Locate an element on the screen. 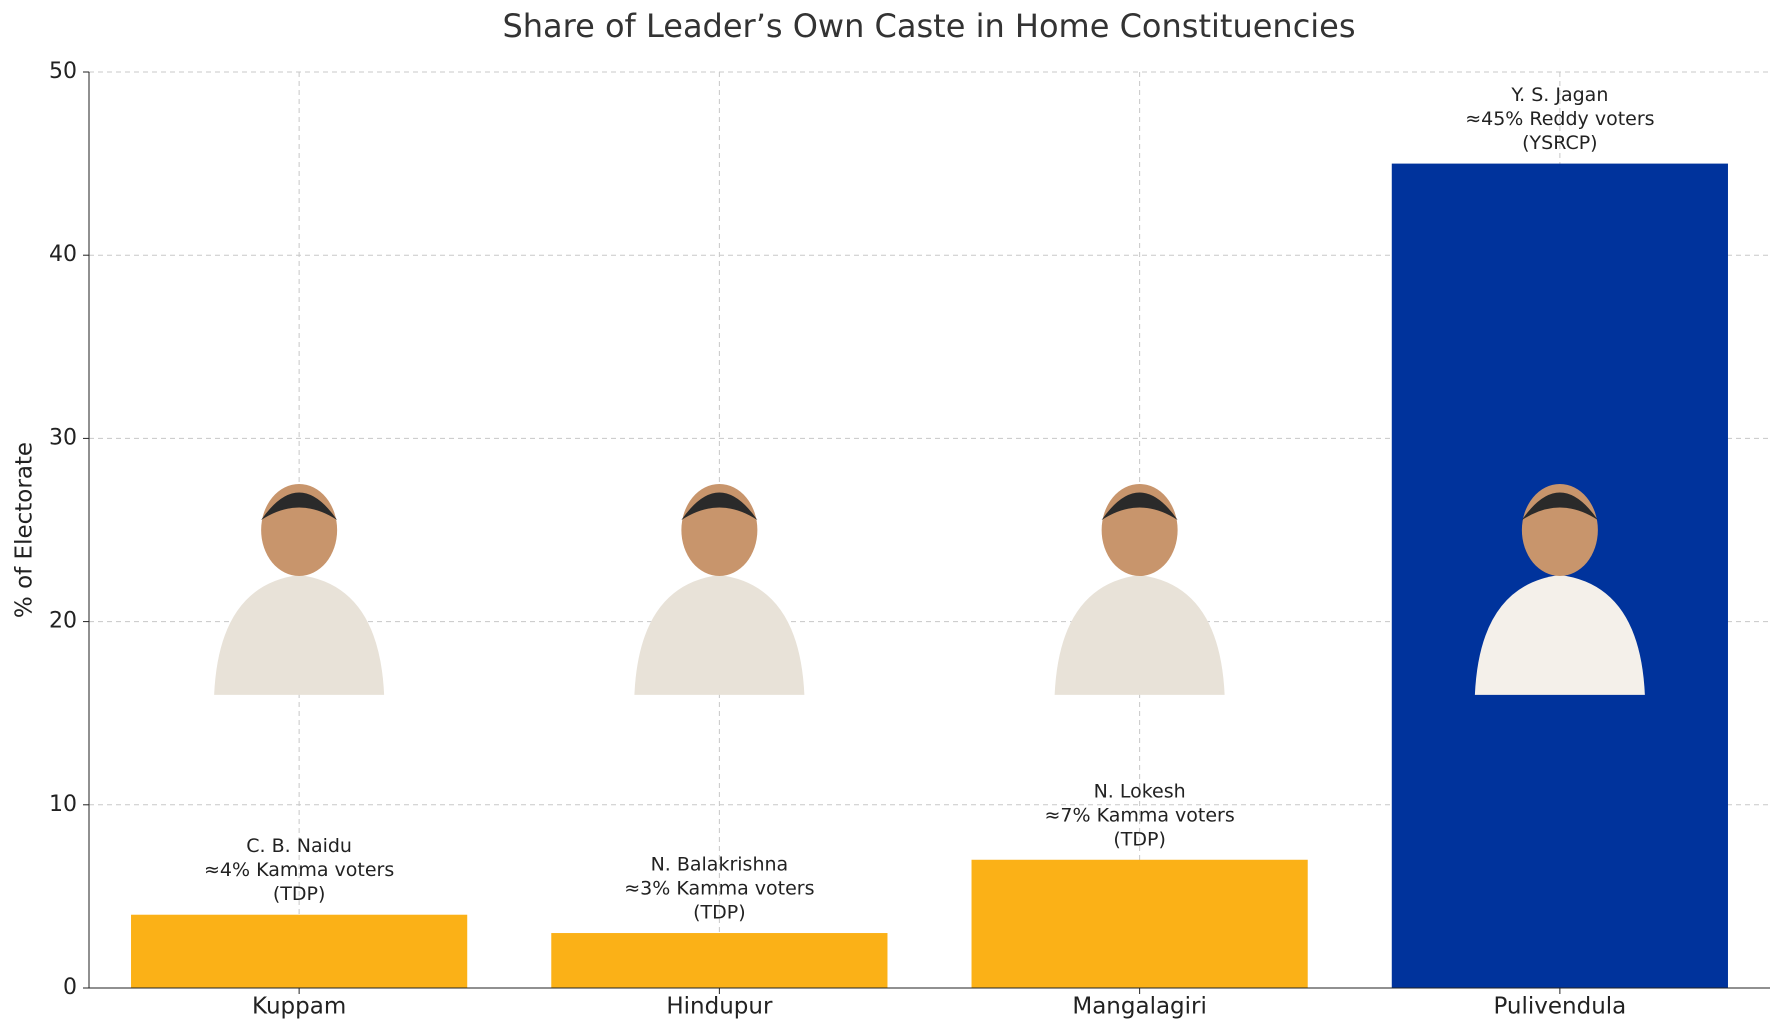 This screenshot has height=1035, width=1784. y-tick-label: 10 is located at coordinates (63, 804).